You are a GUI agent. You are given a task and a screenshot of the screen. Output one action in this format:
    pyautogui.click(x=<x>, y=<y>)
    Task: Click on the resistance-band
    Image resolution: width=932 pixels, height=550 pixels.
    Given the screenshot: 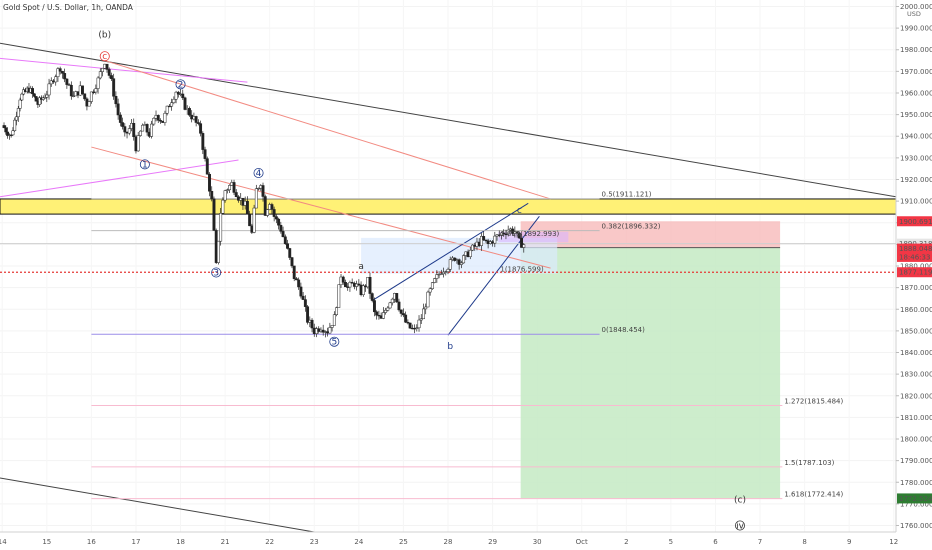 What is the action you would take?
    pyautogui.click(x=448, y=206)
    